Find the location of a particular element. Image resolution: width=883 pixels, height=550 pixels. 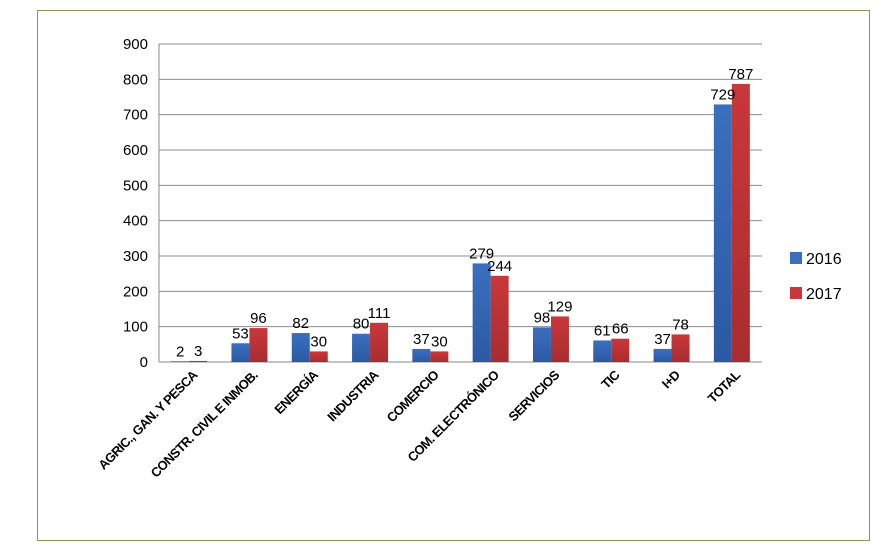

data-label: 53 is located at coordinates (240, 333).